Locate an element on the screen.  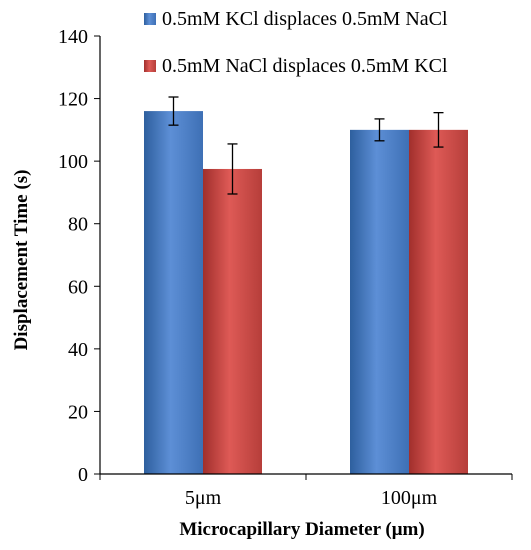
legend-label: 0.5mM KCl displaces 0.5mM NaCl is located at coordinates (305, 19).